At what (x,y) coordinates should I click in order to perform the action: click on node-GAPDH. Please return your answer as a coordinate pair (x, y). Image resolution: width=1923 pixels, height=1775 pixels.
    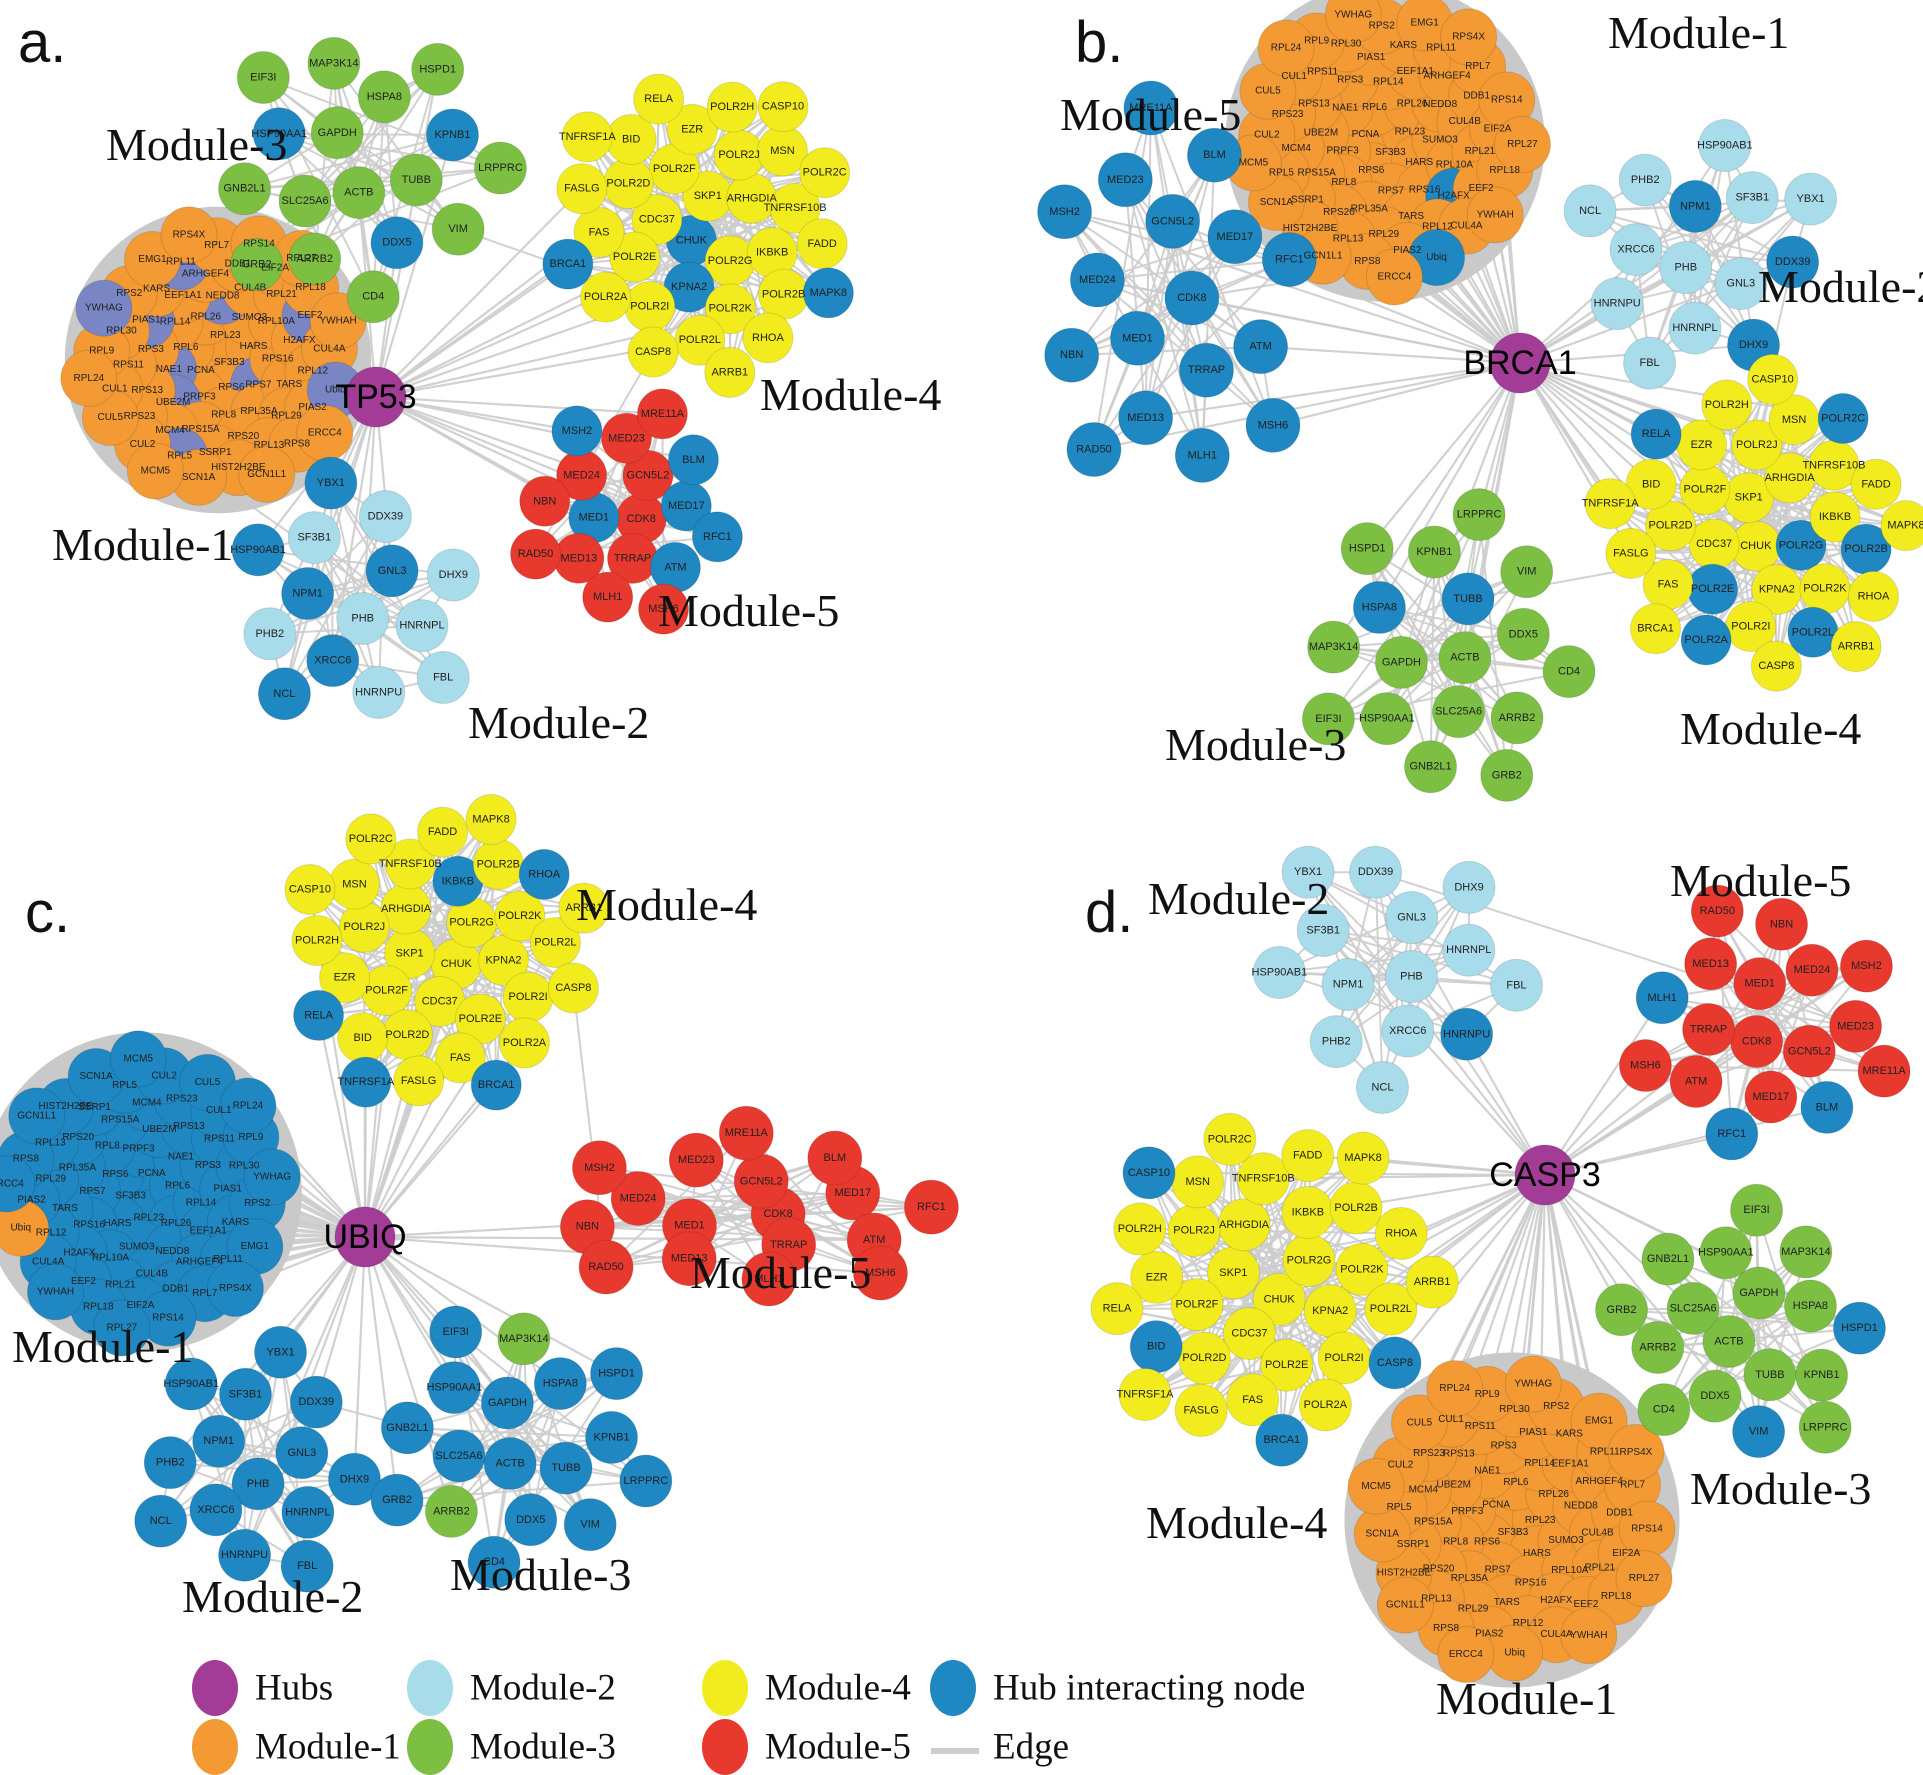
    Looking at the image, I should click on (1759, 1293).